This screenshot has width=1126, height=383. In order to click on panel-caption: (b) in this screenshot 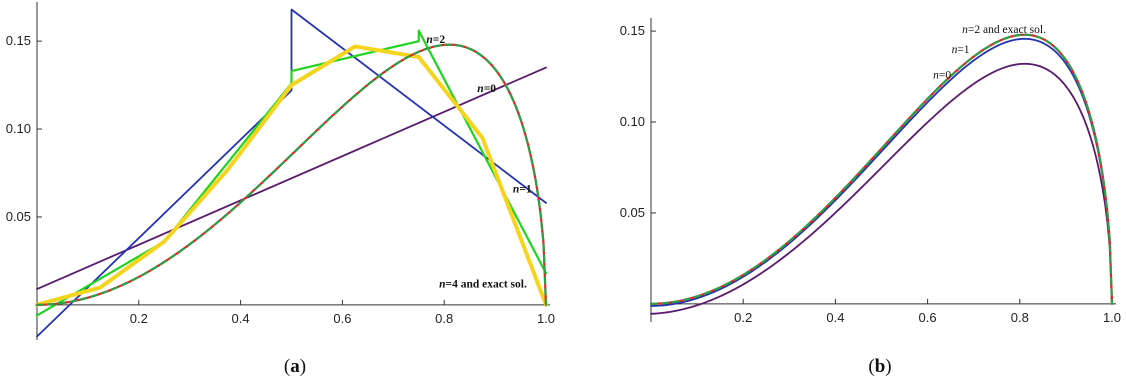, I will do `click(879, 366)`.